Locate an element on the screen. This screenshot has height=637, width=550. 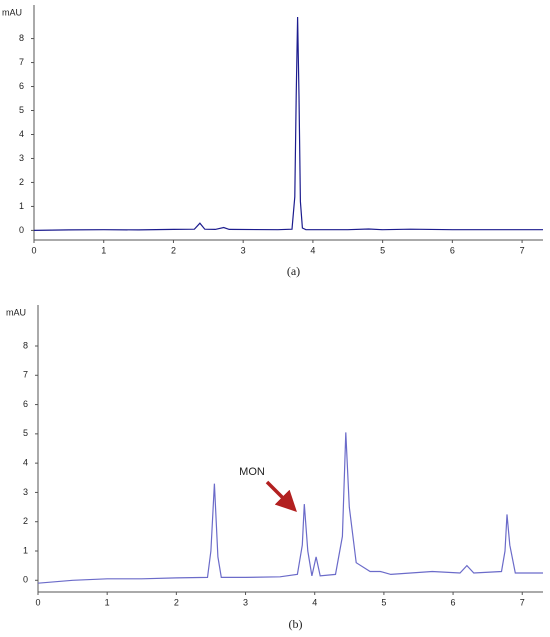
caption: (b) is located at coordinates (296, 624).